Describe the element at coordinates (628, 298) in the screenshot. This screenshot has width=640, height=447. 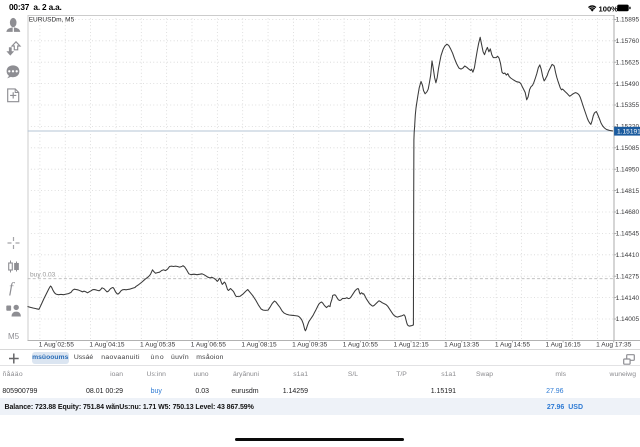
I see `svg-text: 1.14140` at that location.